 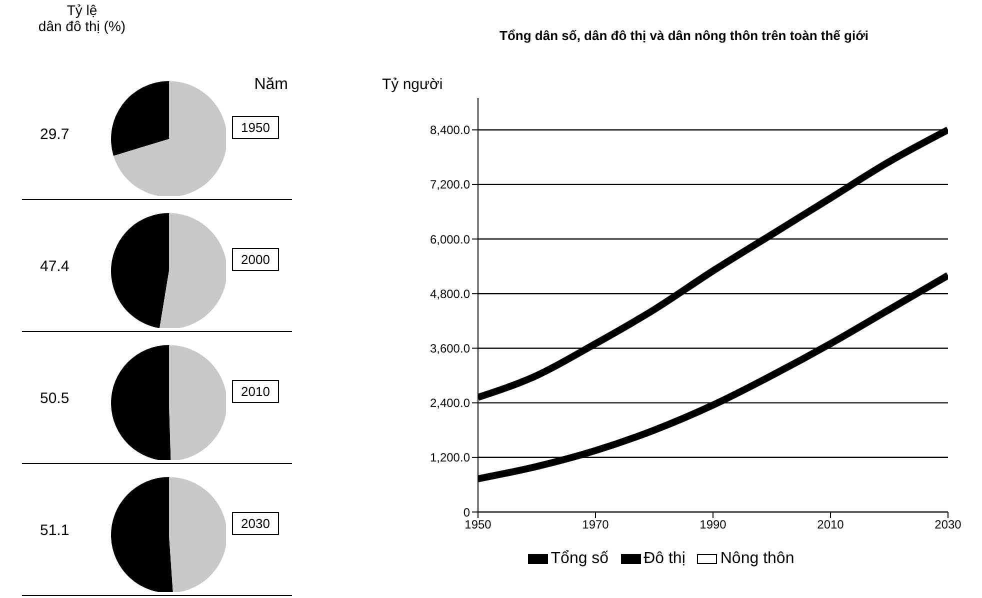 I want to click on x-tick-label: 1950, so click(x=478, y=525).